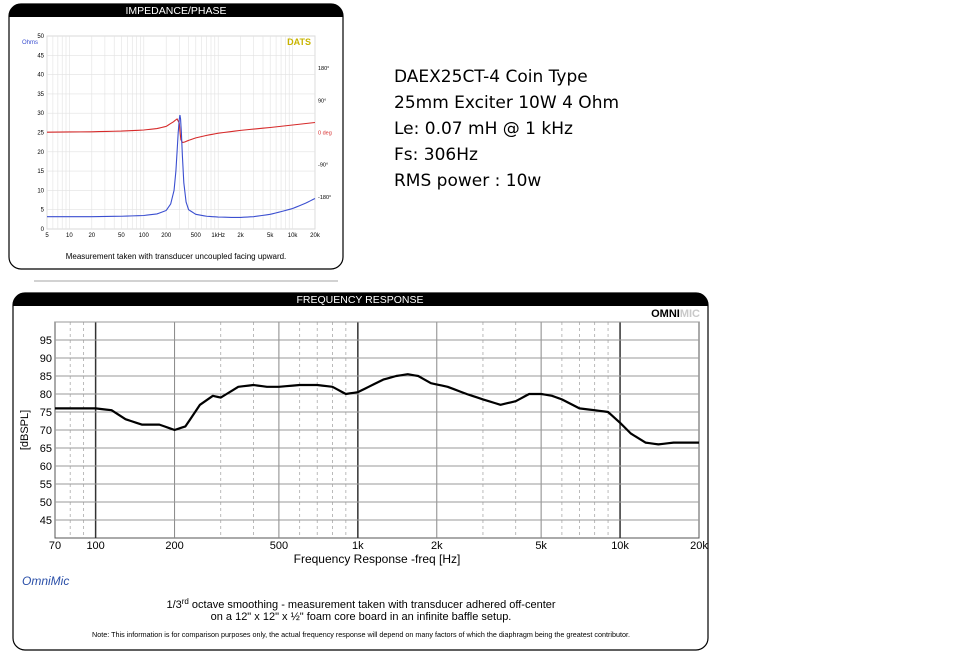  I want to click on phase-y-tick-label: 0 deg, so click(325, 134).